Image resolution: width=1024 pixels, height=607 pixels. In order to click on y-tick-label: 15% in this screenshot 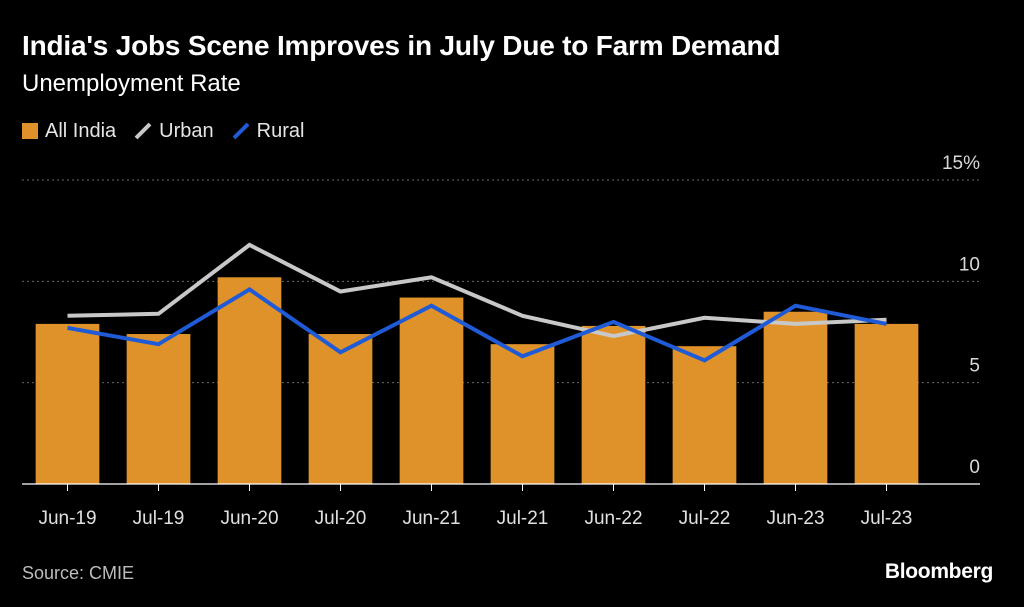, I will do `click(961, 163)`.